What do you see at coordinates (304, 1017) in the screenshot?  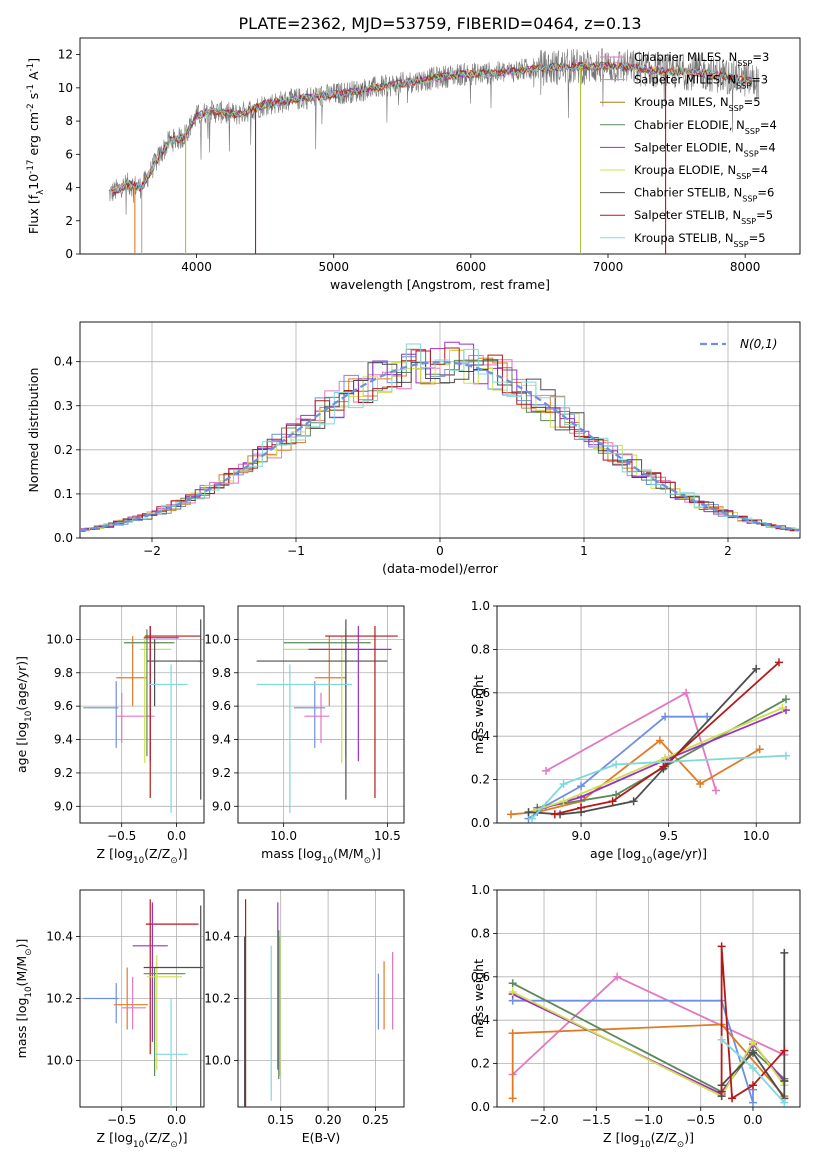 I see `mass-vs-ebv-panel: 0.15 0.20 0.25 10.0 10.2 10.4 E(B-V)` at bounding box center [304, 1017].